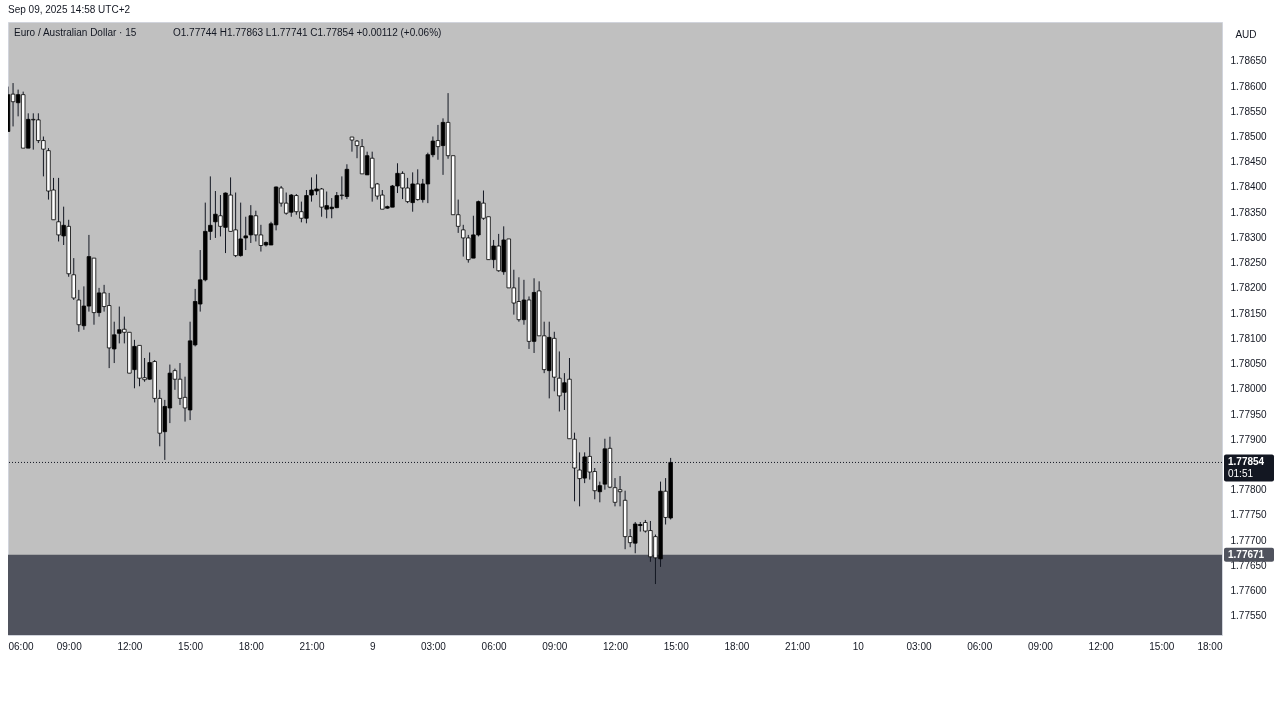 The width and height of the screenshot is (1280, 705). Describe the element at coordinates (1249, 591) in the screenshot. I see `y-tick-label: 1.77600` at that location.